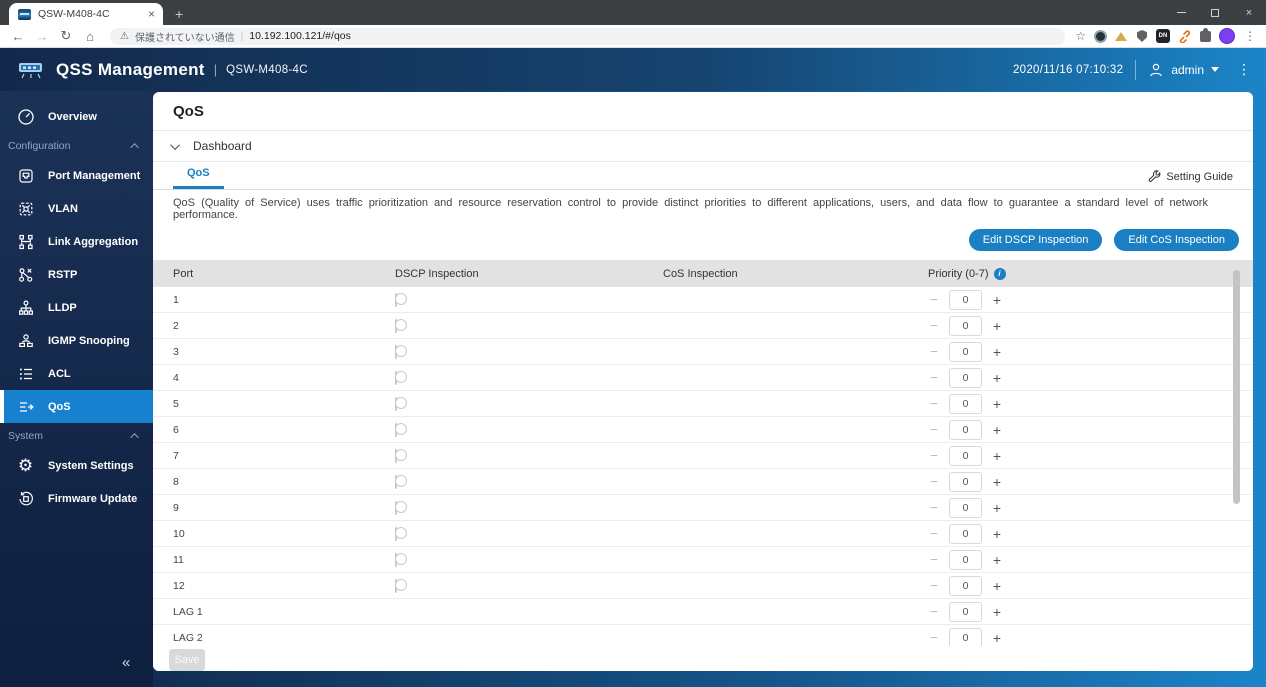 This screenshot has width=1266, height=687. Describe the element at coordinates (1163, 36) in the screenshot. I see `extension-icon-dn: DN` at that location.